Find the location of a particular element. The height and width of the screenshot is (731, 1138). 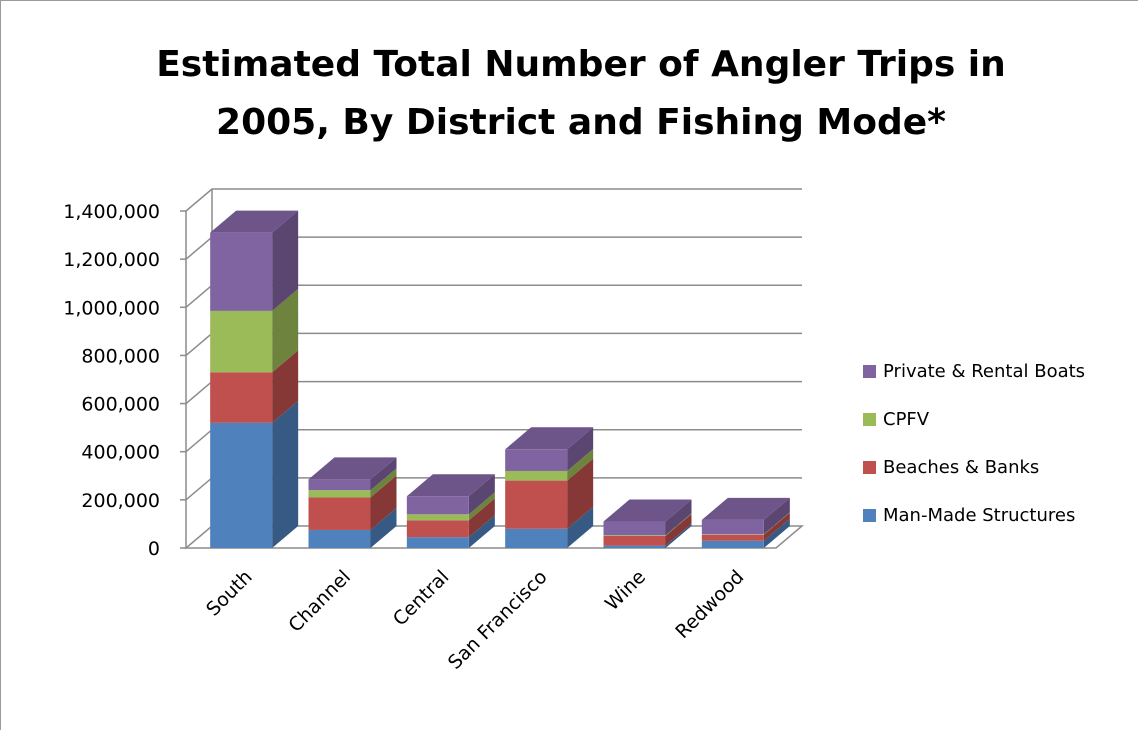

y-tick-label: 400,000 is located at coordinates (120, 453).